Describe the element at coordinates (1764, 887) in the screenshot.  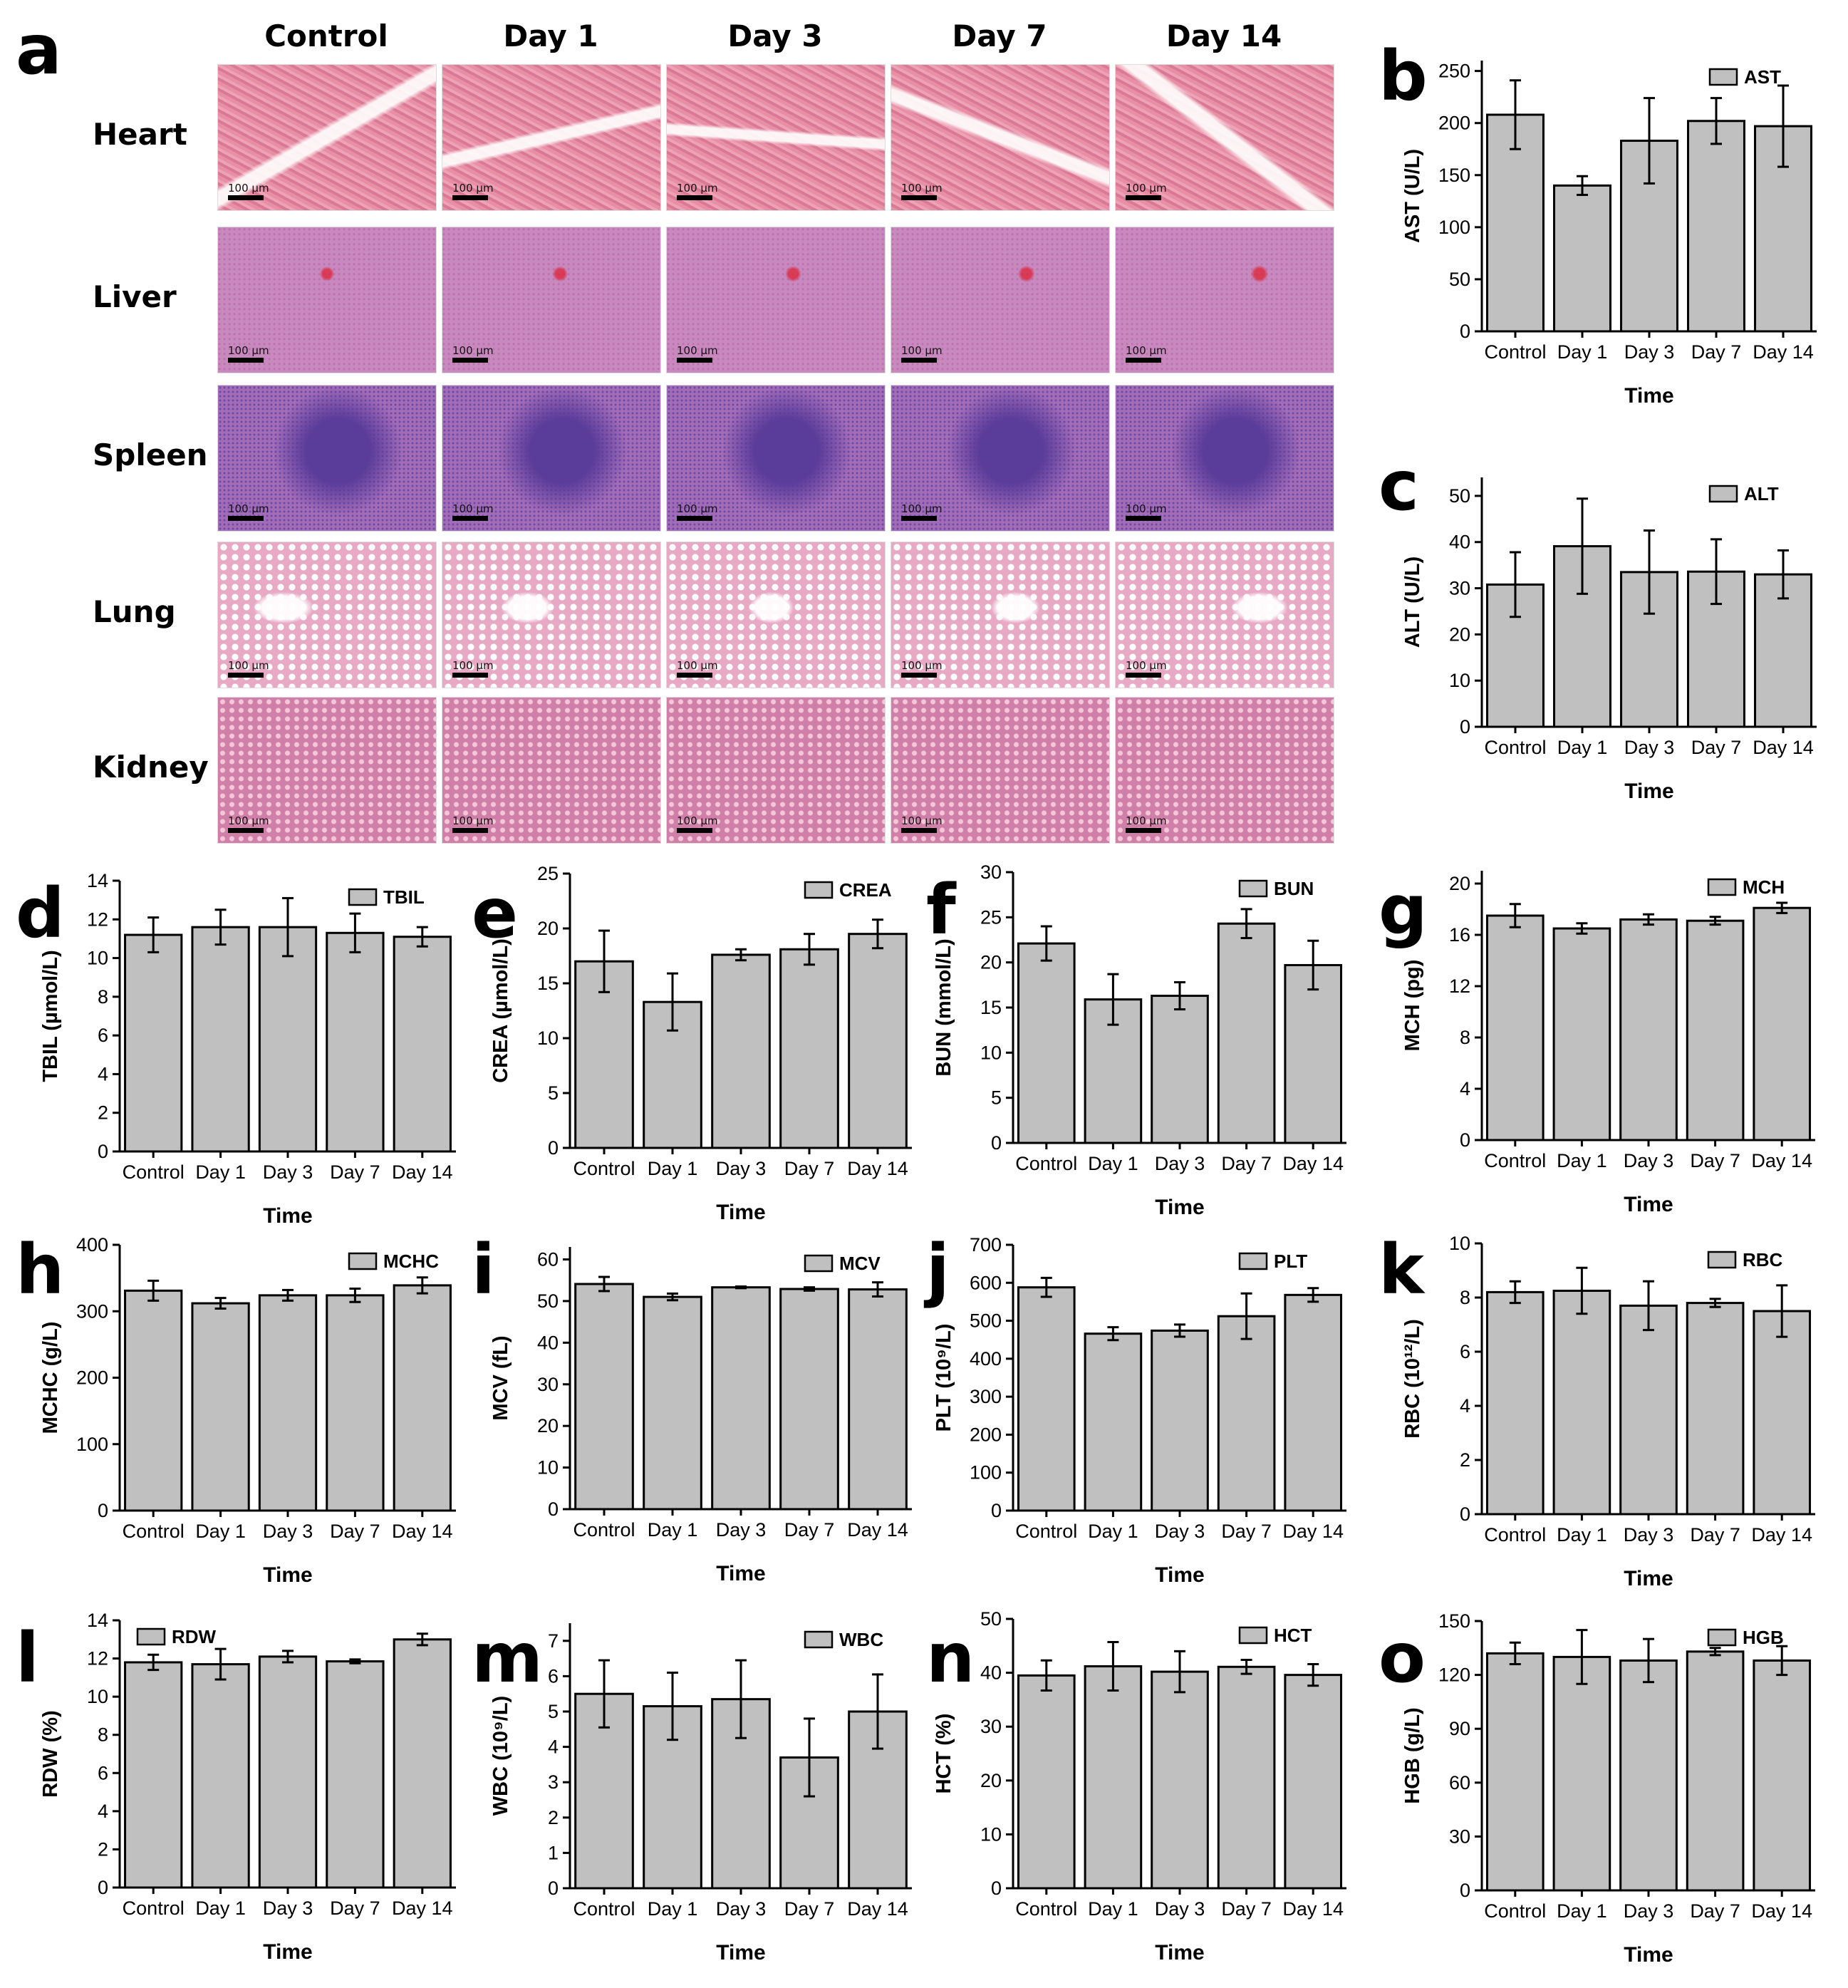
I see `legend-label: MCH` at that location.